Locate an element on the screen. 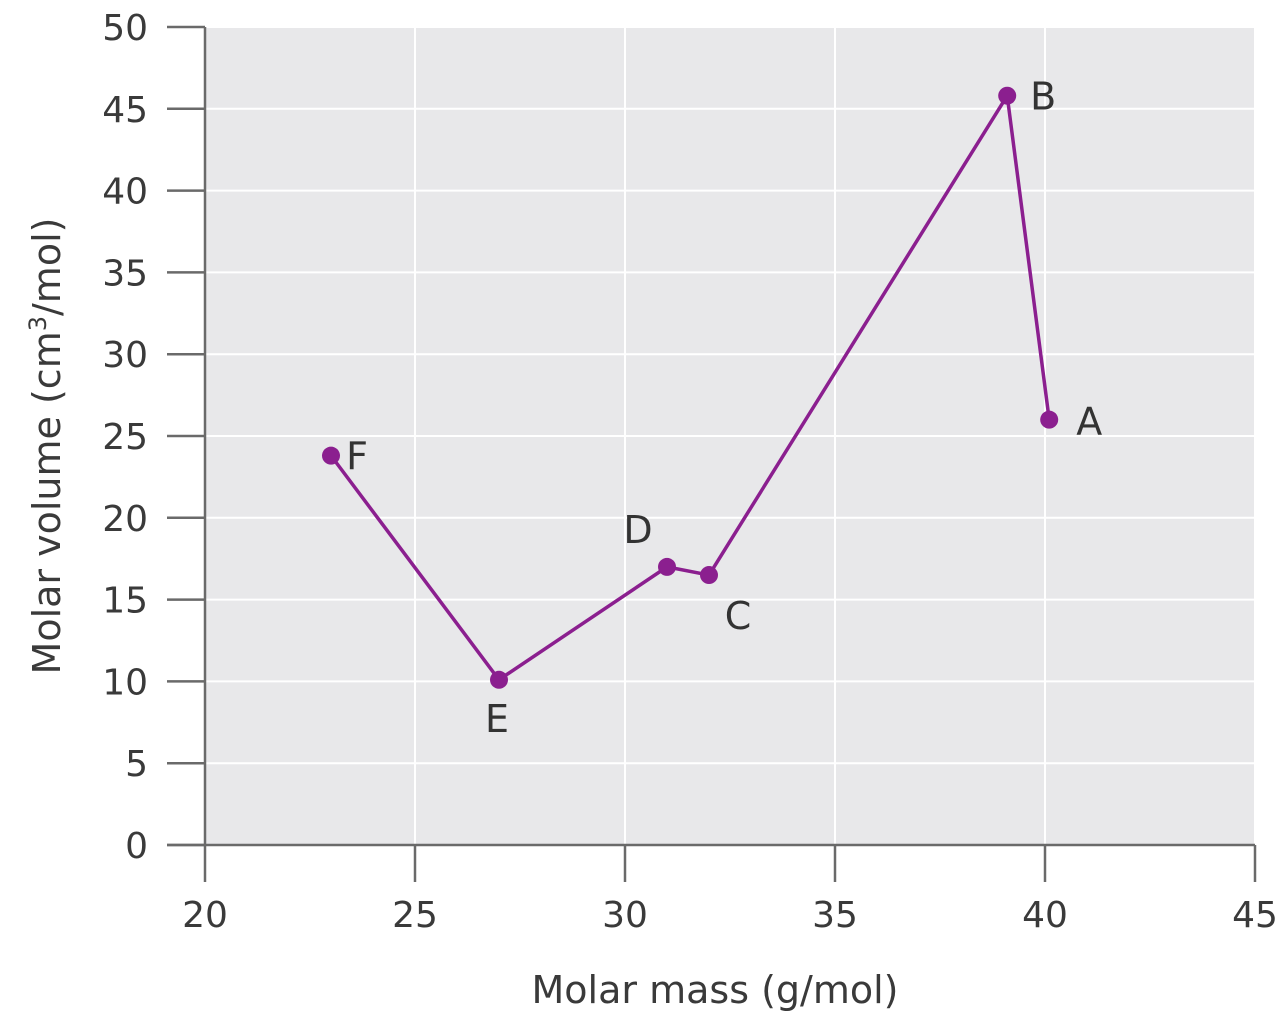 The image size is (1280, 1018). y-tick-label: 5 is located at coordinates (136, 764).